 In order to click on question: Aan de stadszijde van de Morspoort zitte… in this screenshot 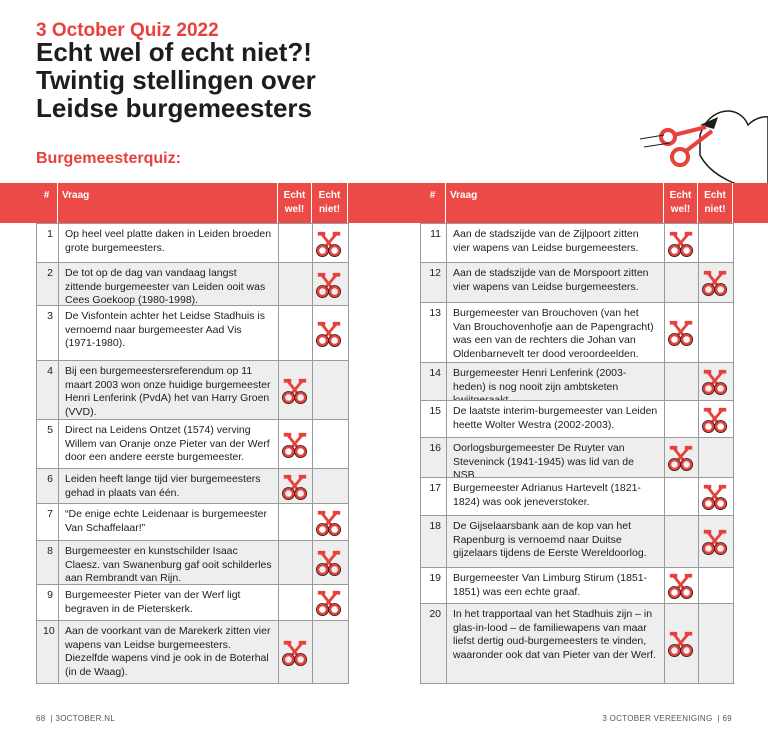, I will do `click(555, 282)`.